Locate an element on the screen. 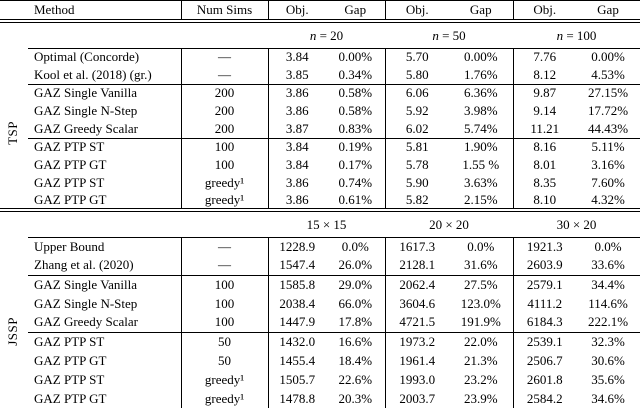 The image size is (640, 419). gap-cell: 2.15% is located at coordinates (481, 202).